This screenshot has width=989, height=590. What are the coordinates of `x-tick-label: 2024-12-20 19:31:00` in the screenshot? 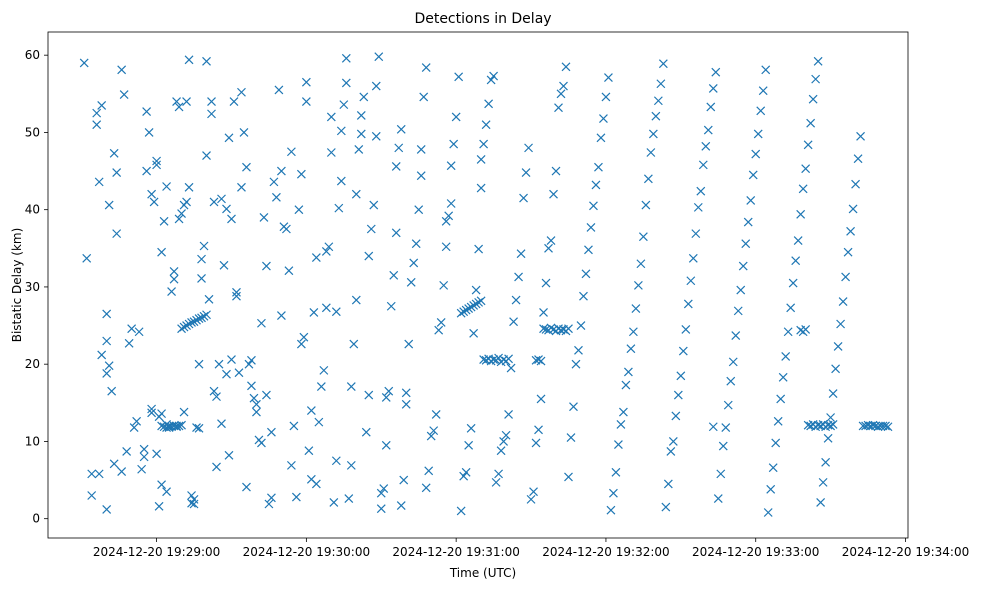 It's located at (455, 552).